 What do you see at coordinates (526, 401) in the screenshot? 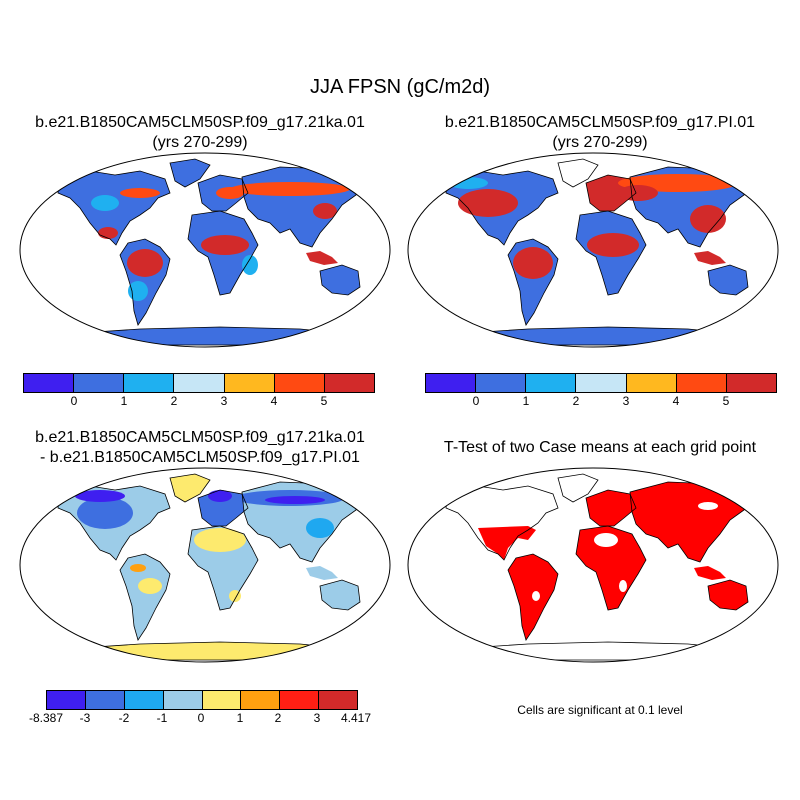
I see `colorbar-pi-label: 1` at bounding box center [526, 401].